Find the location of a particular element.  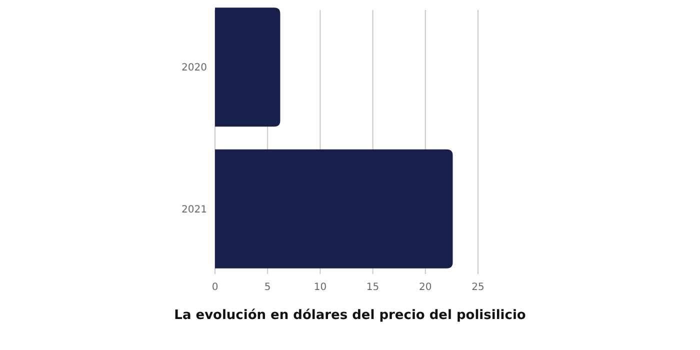

x-tick-label: 0 is located at coordinates (215, 287).